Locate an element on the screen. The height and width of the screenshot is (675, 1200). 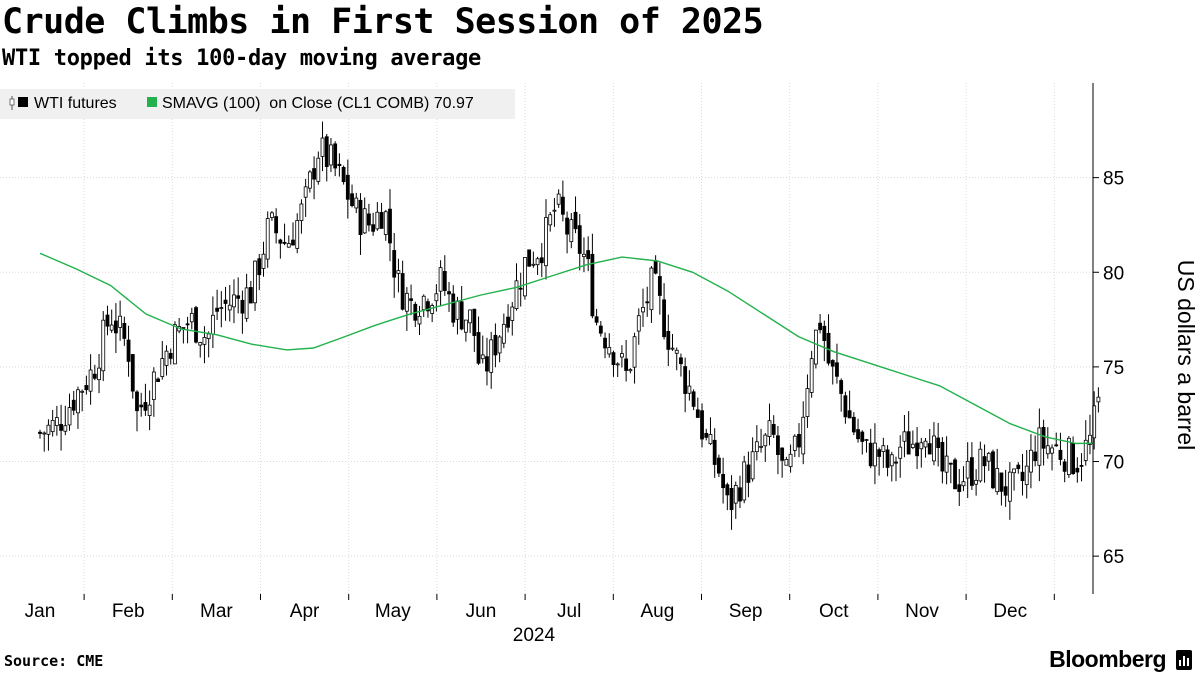
legend-square-black-icon is located at coordinates (23, 102).